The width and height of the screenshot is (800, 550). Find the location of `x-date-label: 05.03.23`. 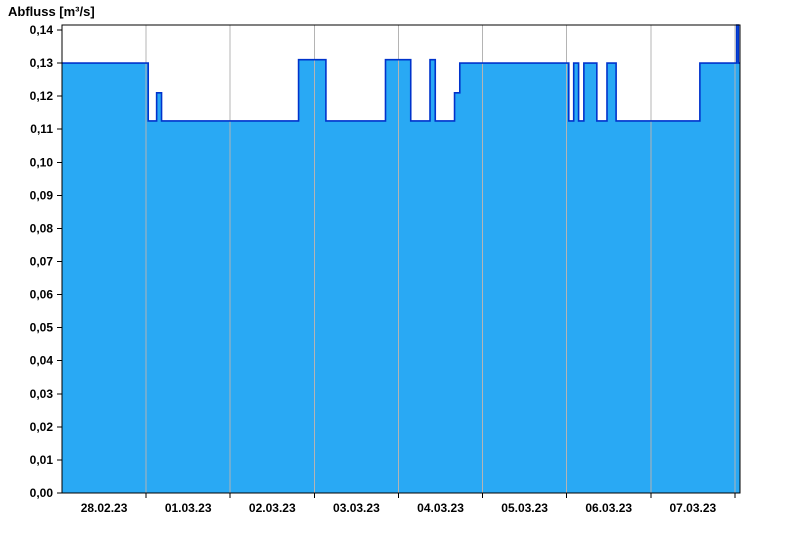

x-date-label: 05.03.23 is located at coordinates (524, 508).